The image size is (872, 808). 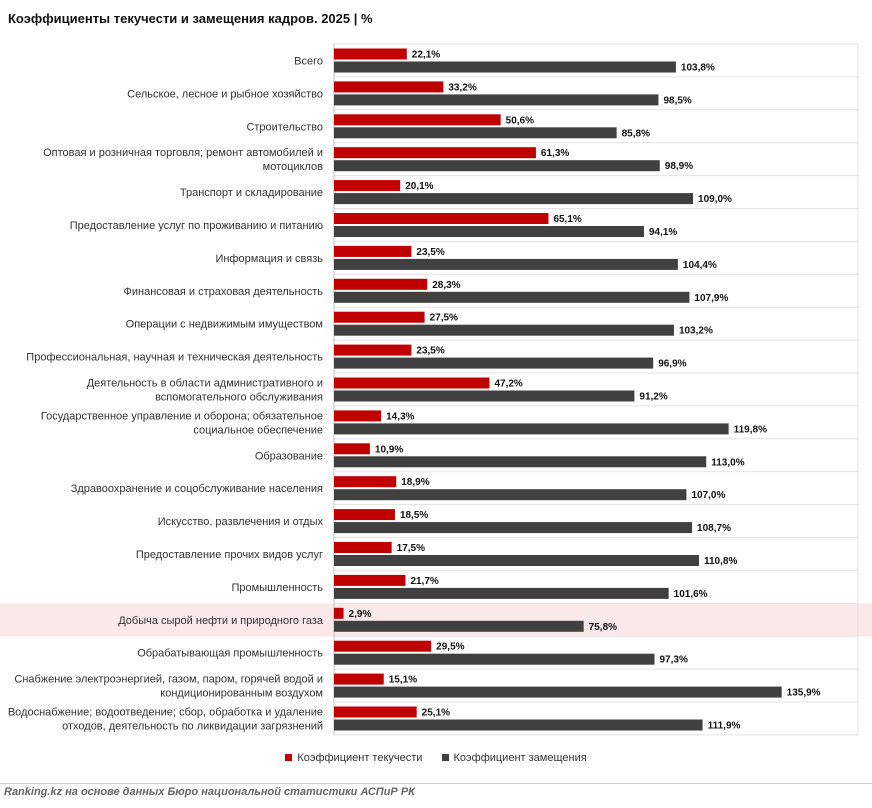 I want to click on category-label-line: Финансовая и страховая деятельность, so click(x=224, y=292).